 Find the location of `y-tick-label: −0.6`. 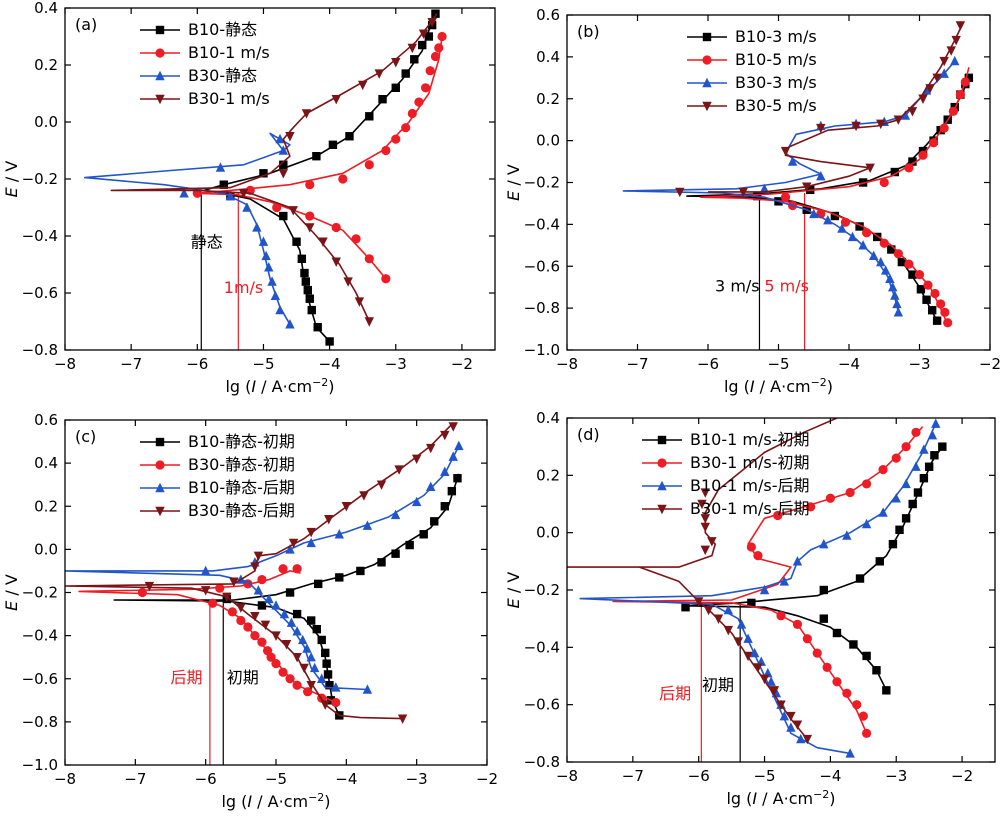

y-tick-label: −0.6 is located at coordinates (40, 293).